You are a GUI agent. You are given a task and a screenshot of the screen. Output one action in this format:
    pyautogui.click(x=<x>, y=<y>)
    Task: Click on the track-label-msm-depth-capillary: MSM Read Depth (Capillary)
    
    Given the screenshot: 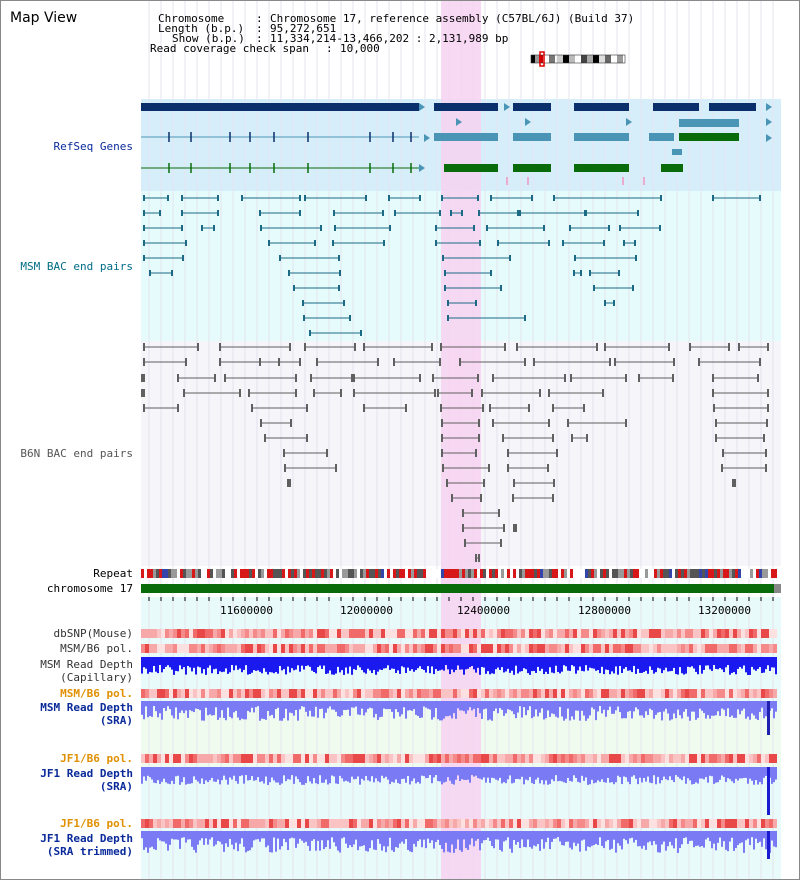 What is the action you would take?
    pyautogui.click(x=86, y=671)
    